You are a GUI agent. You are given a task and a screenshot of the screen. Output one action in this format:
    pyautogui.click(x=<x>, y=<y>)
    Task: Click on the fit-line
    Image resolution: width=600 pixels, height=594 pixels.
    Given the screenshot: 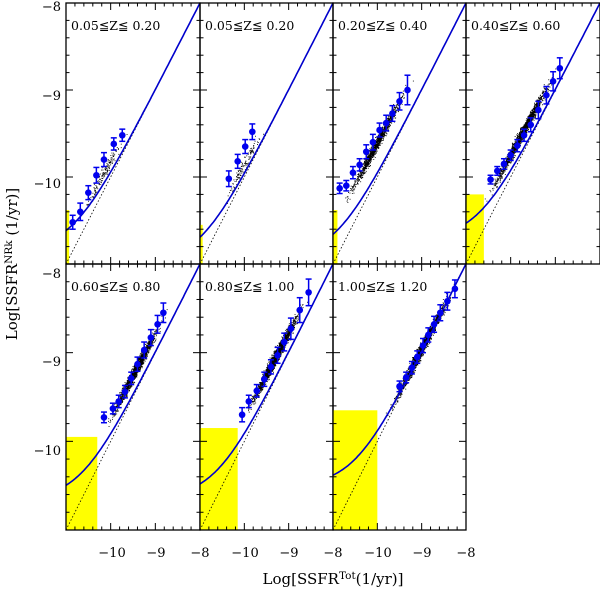 What is the action you would take?
    pyautogui.click(x=266, y=120)
    